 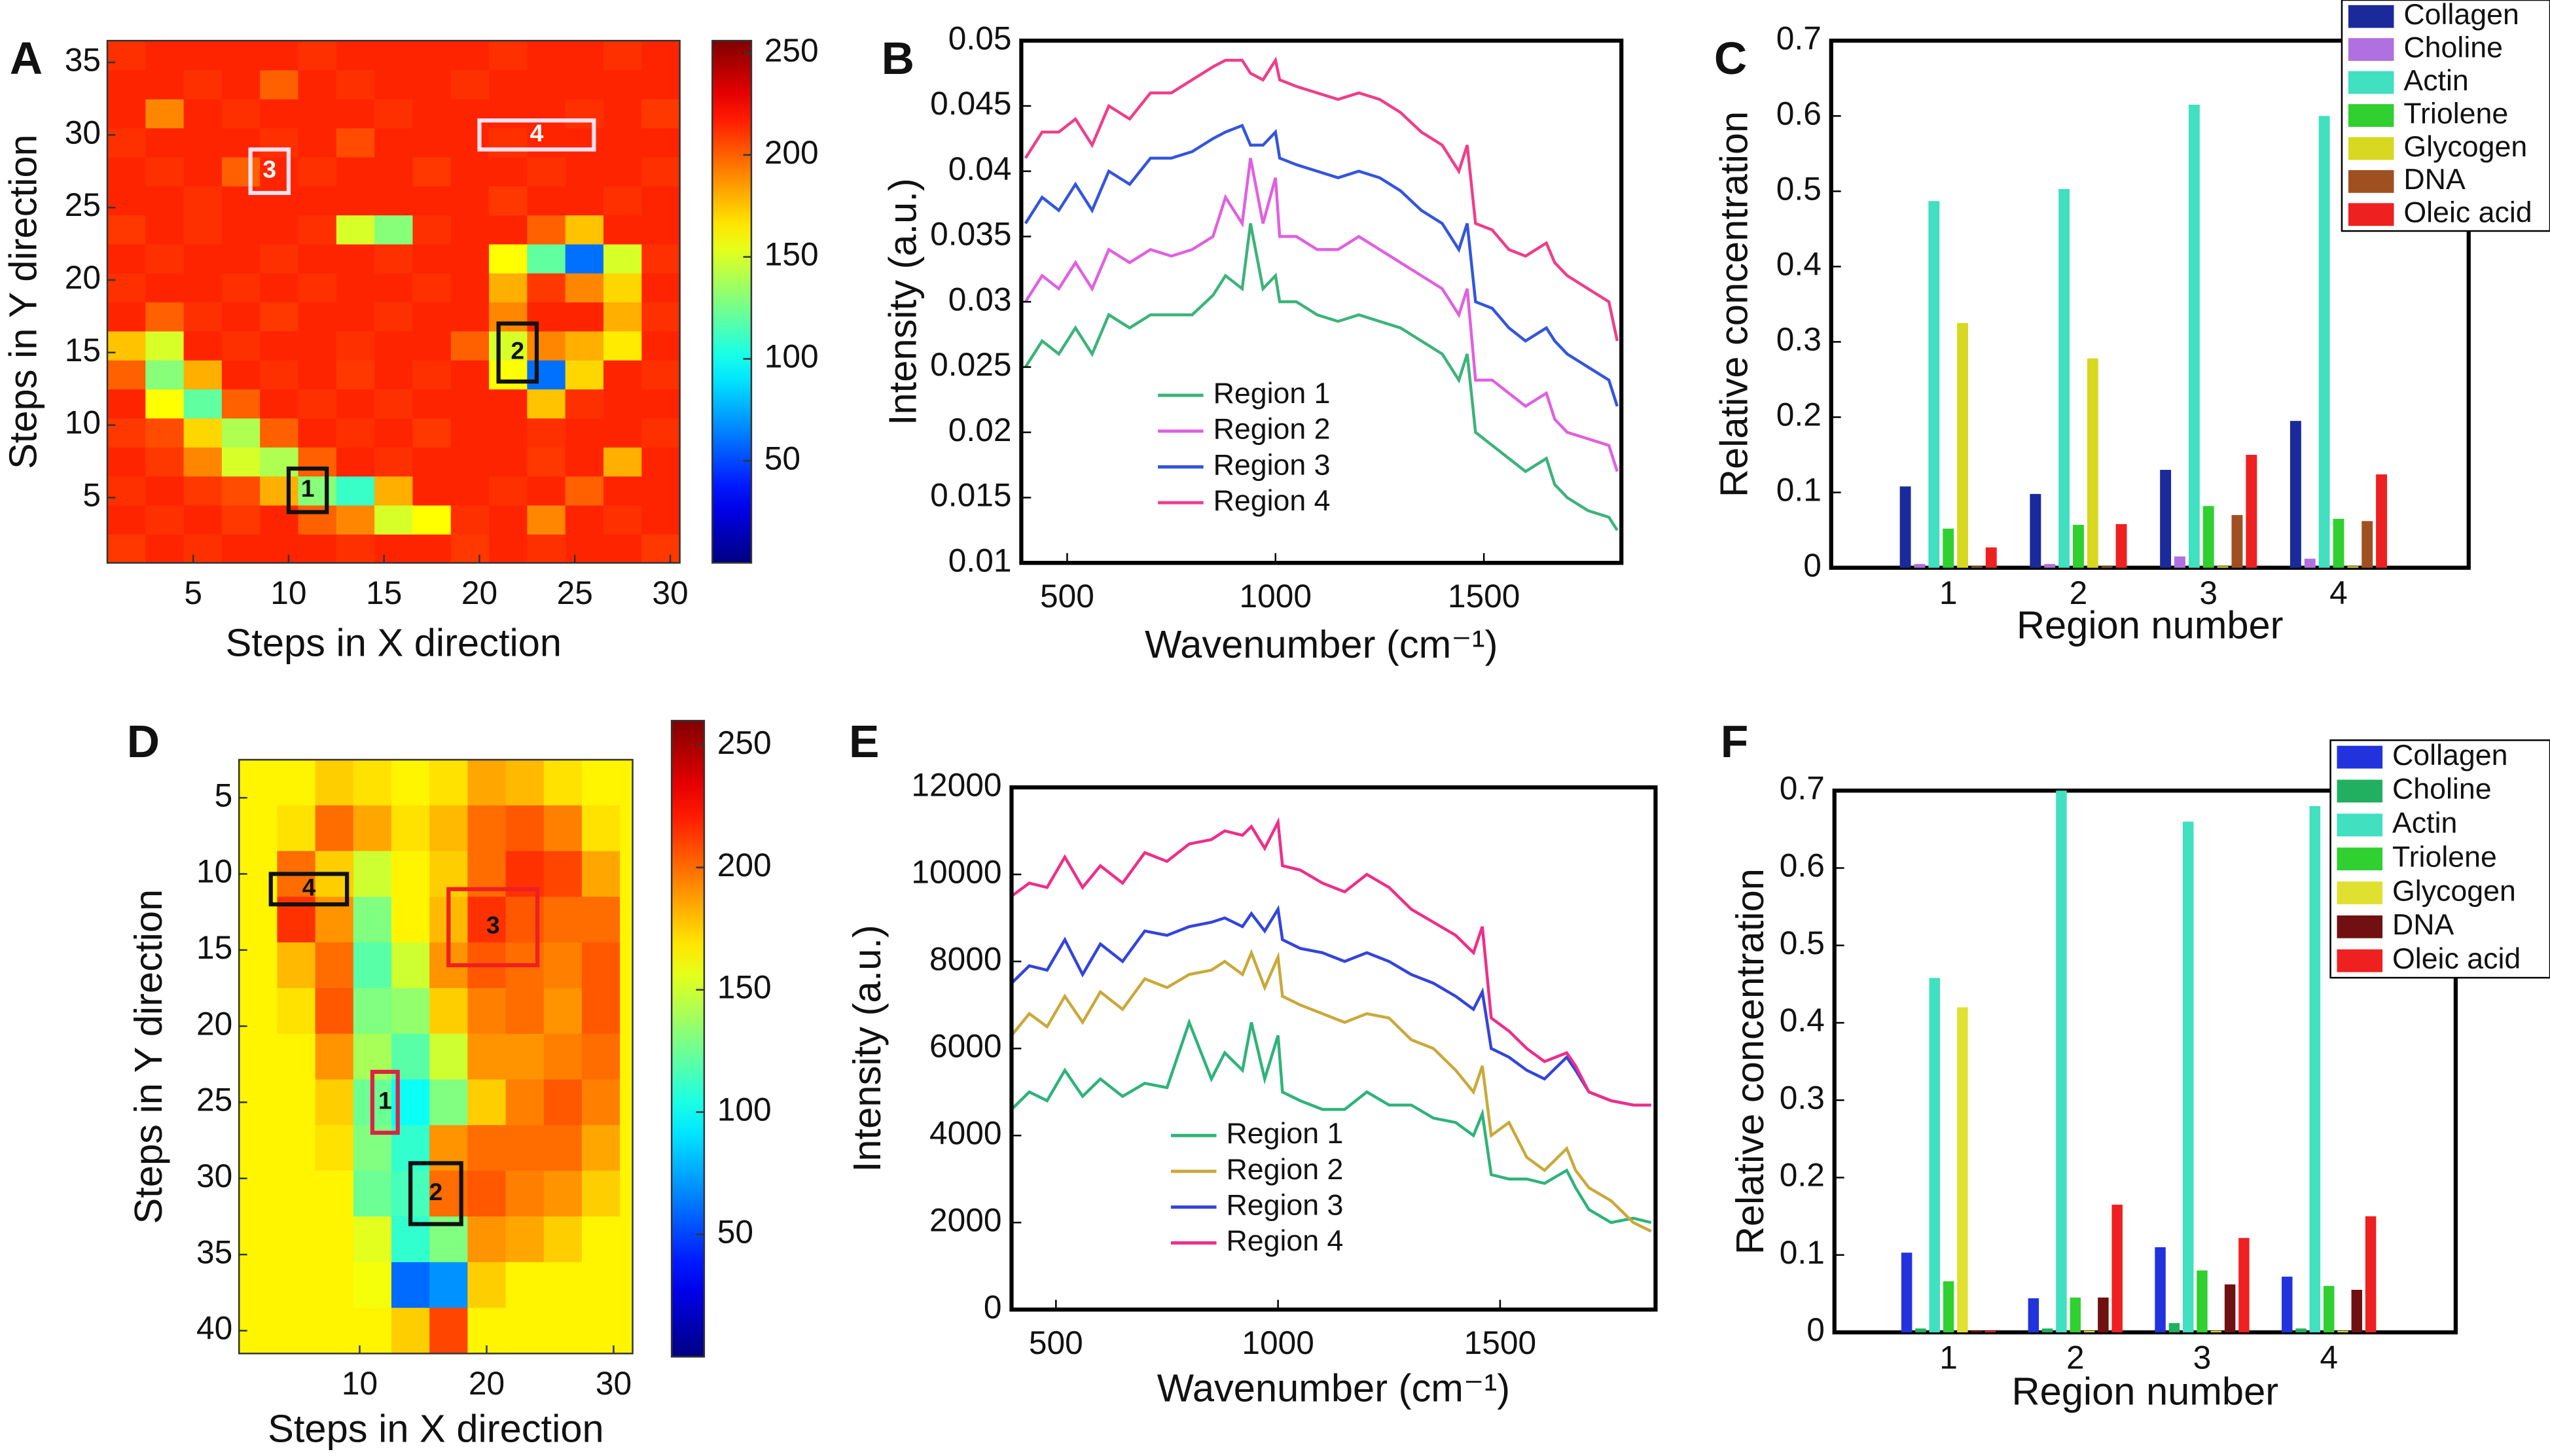 What do you see at coordinates (1733, 304) in the screenshot?
I see `y-axis-label: Relative concentration` at bounding box center [1733, 304].